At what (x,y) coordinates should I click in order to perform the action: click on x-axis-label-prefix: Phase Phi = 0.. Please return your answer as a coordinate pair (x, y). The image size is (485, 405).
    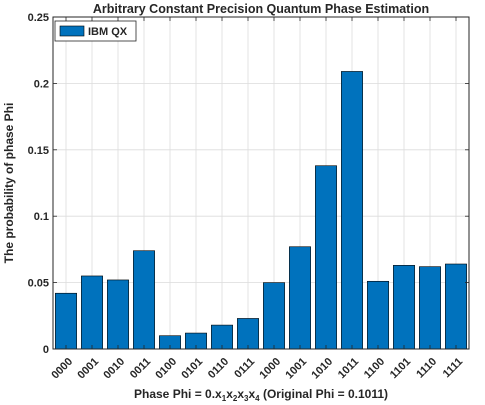
    Looking at the image, I should click on (174, 394).